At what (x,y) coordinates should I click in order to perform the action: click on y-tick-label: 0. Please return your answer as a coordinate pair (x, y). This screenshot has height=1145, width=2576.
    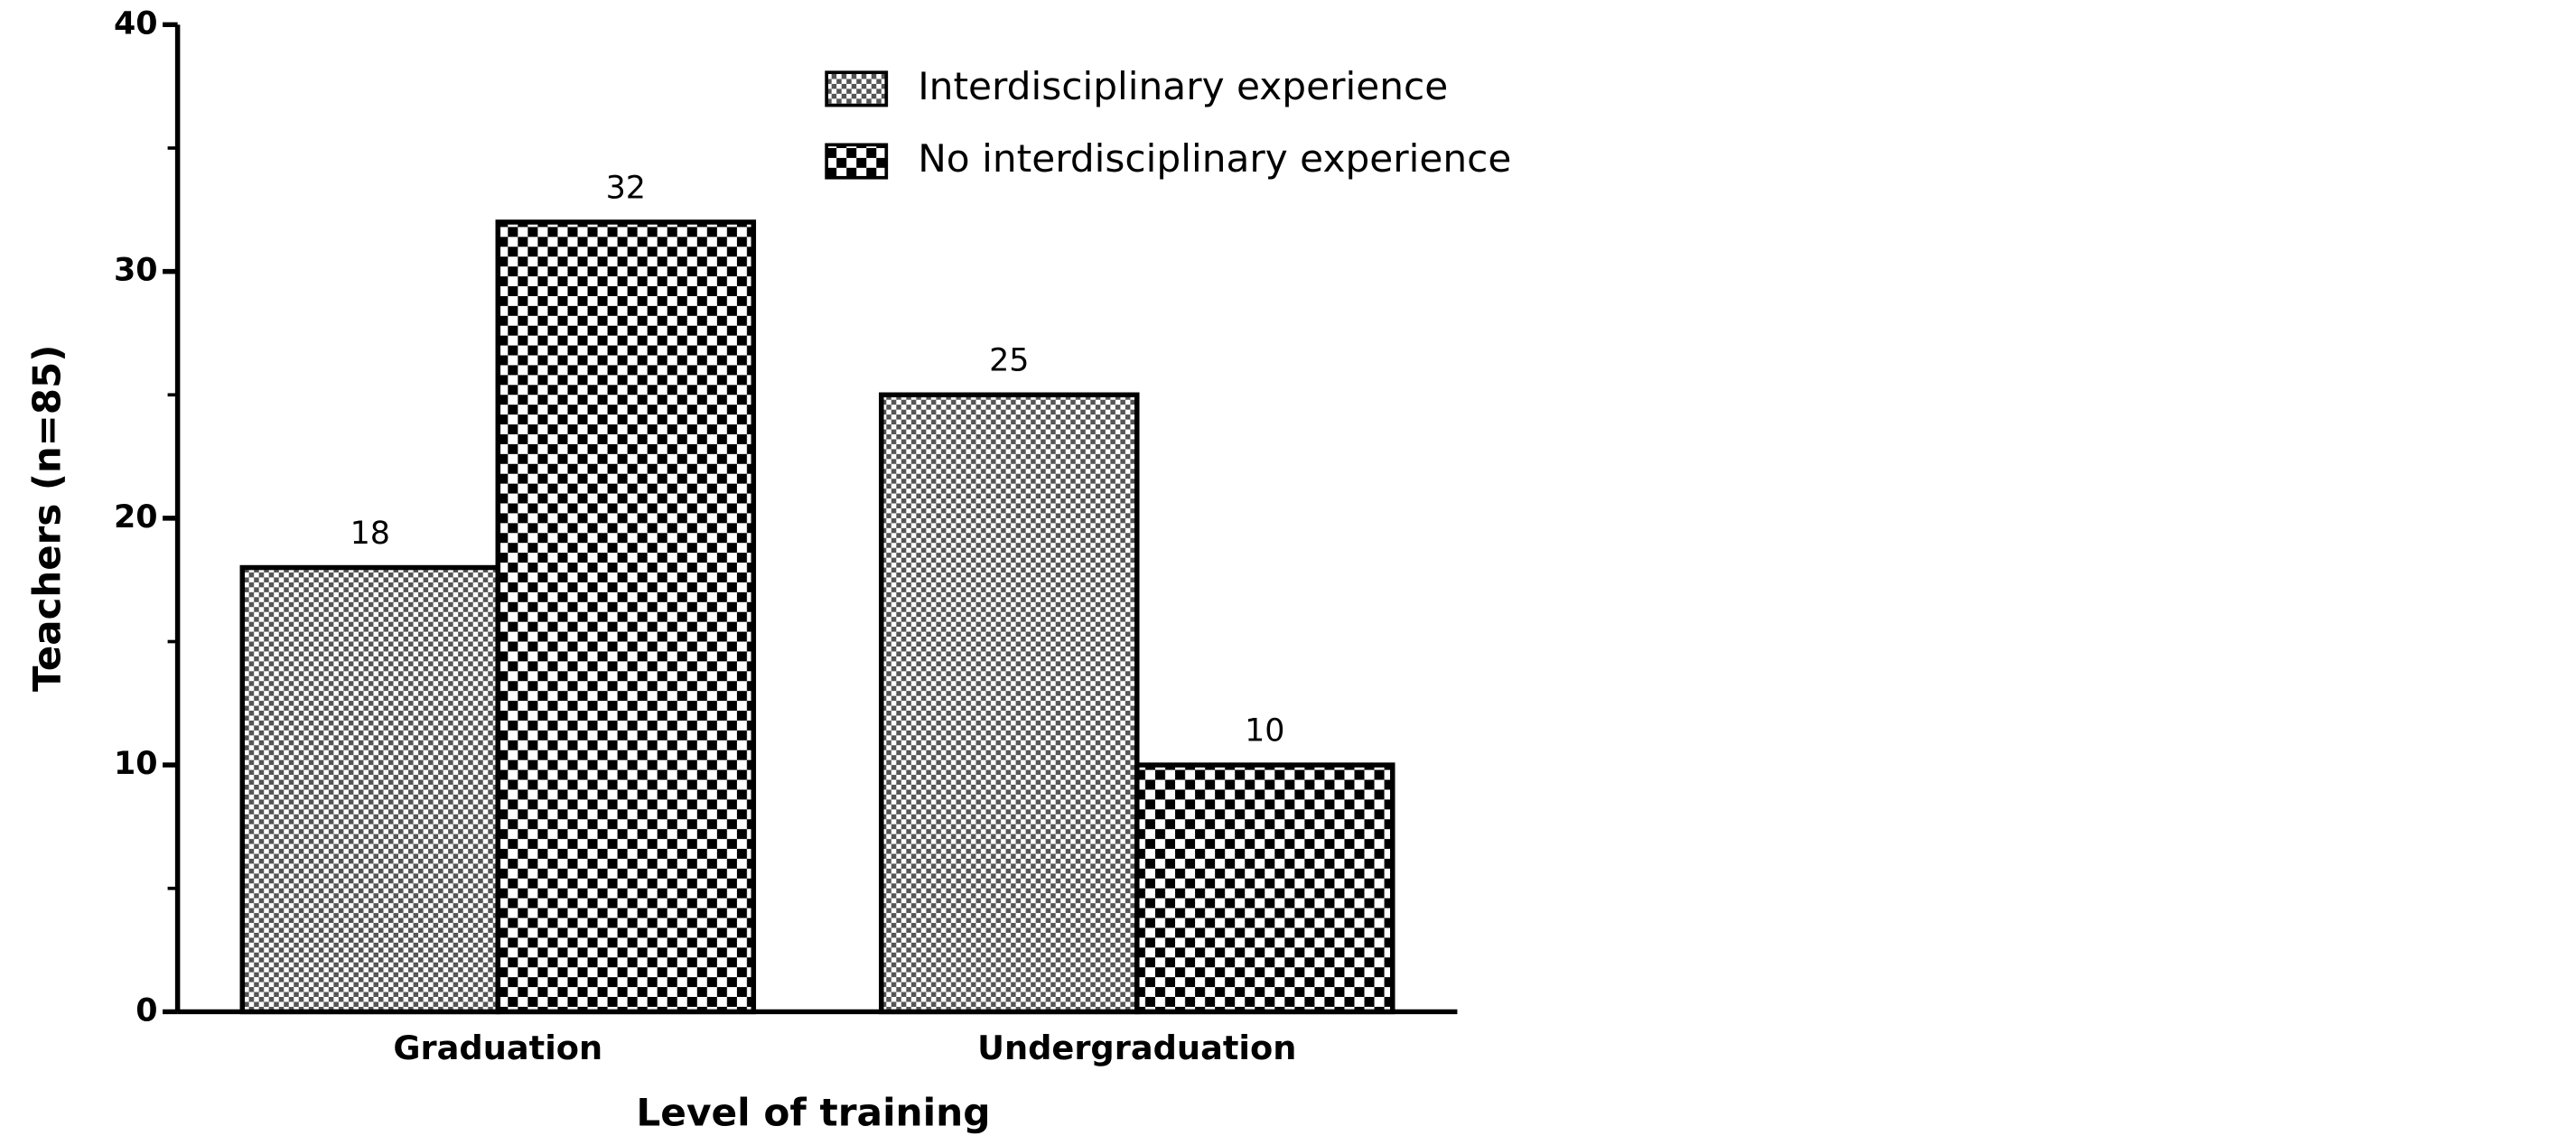
    Looking at the image, I should click on (146, 1011).